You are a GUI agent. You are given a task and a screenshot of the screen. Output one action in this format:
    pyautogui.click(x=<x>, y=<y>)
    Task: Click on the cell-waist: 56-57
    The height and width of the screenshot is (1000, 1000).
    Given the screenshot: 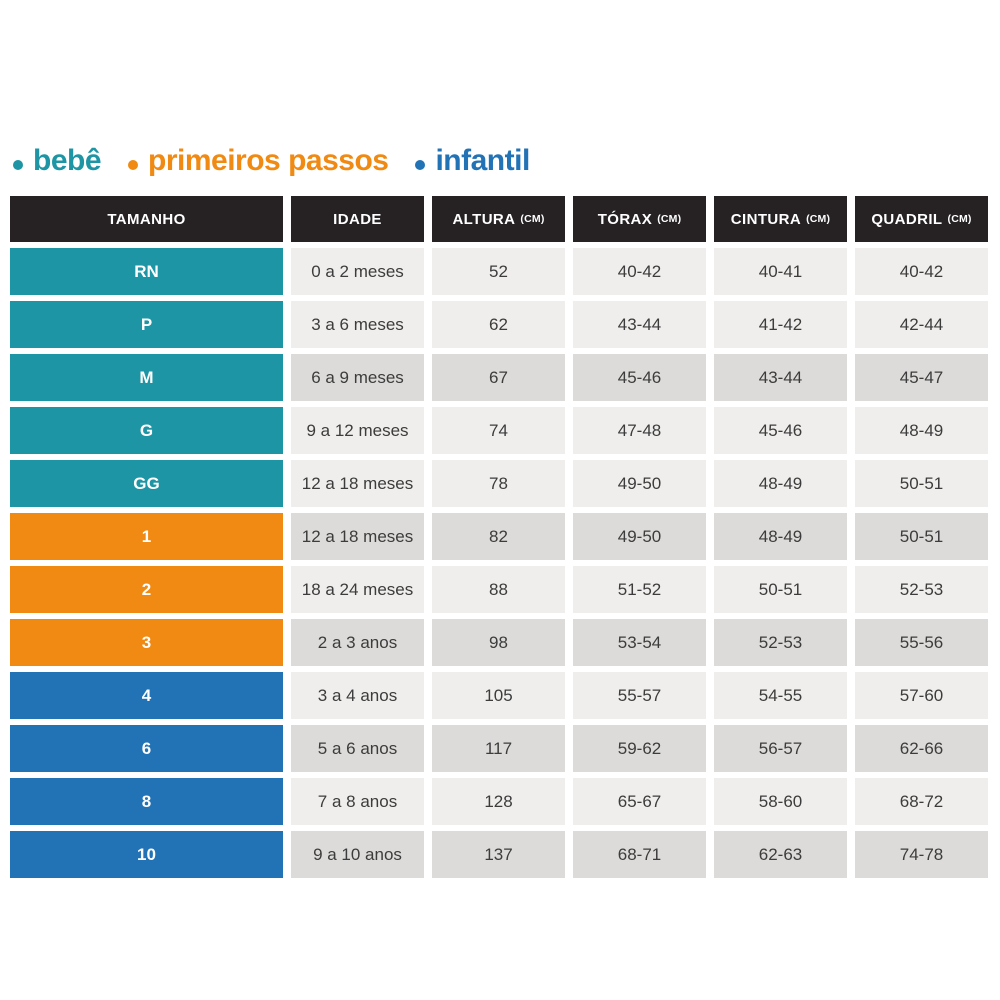 What is the action you would take?
    pyautogui.click(x=780, y=748)
    